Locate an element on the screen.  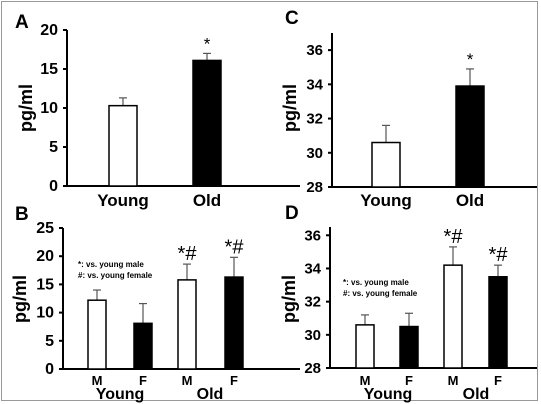
panel-d-y-label: pg/ml is located at coordinates (289, 299).